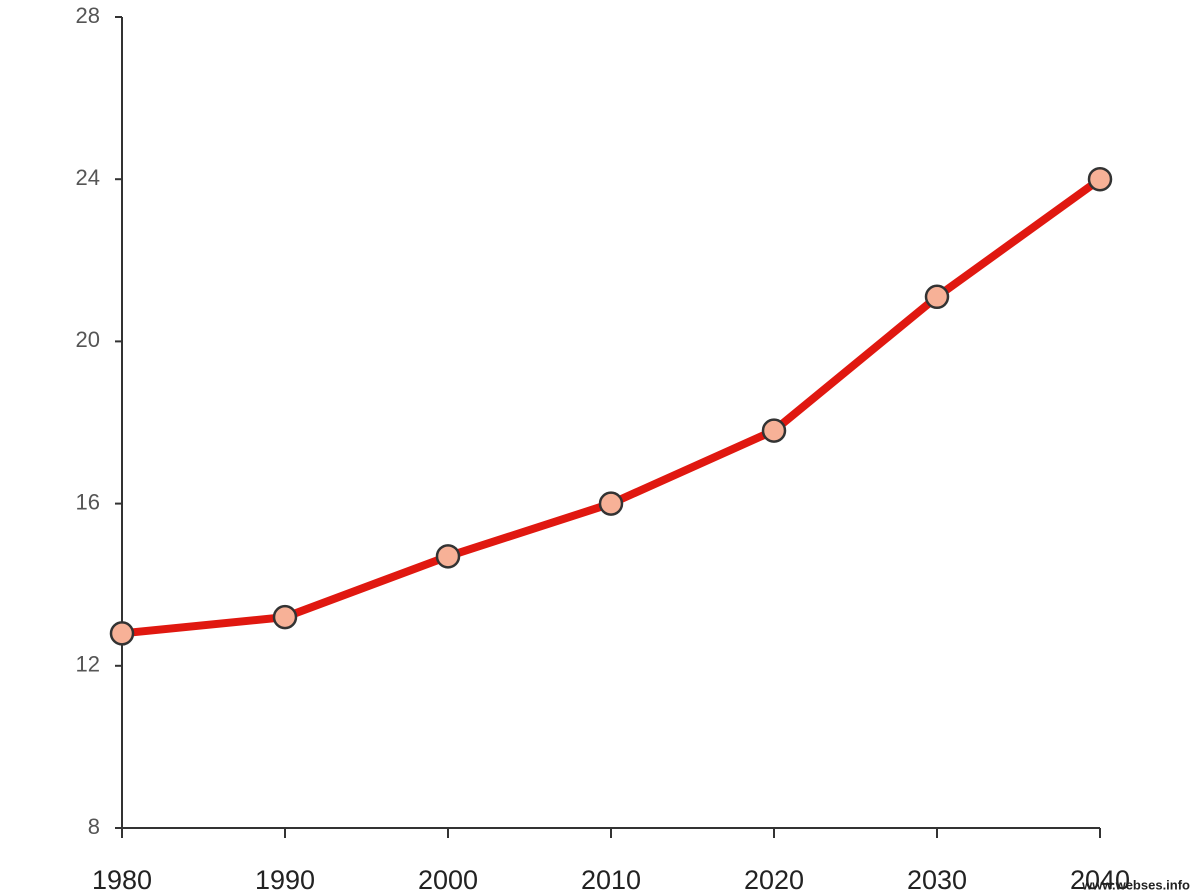 This screenshot has height=896, width=1194. I want to click on y-tick-label: 20, so click(88, 339).